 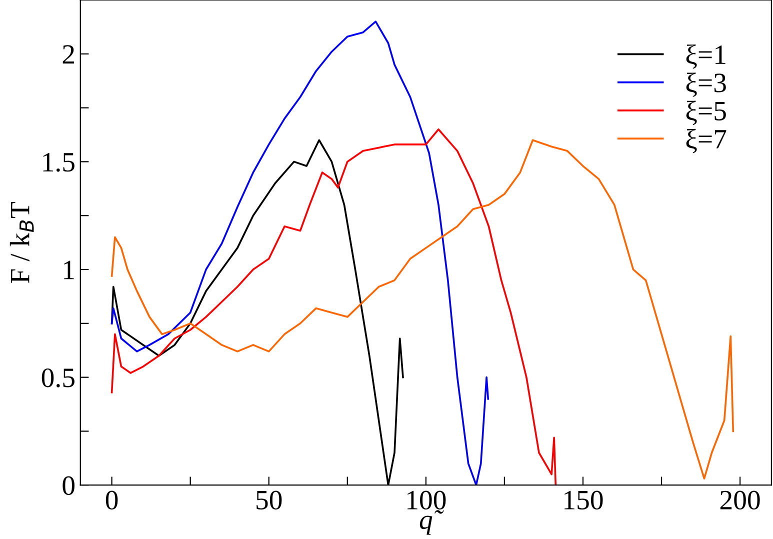 What do you see at coordinates (427, 500) in the screenshot?
I see `x-tick-label: 100` at bounding box center [427, 500].